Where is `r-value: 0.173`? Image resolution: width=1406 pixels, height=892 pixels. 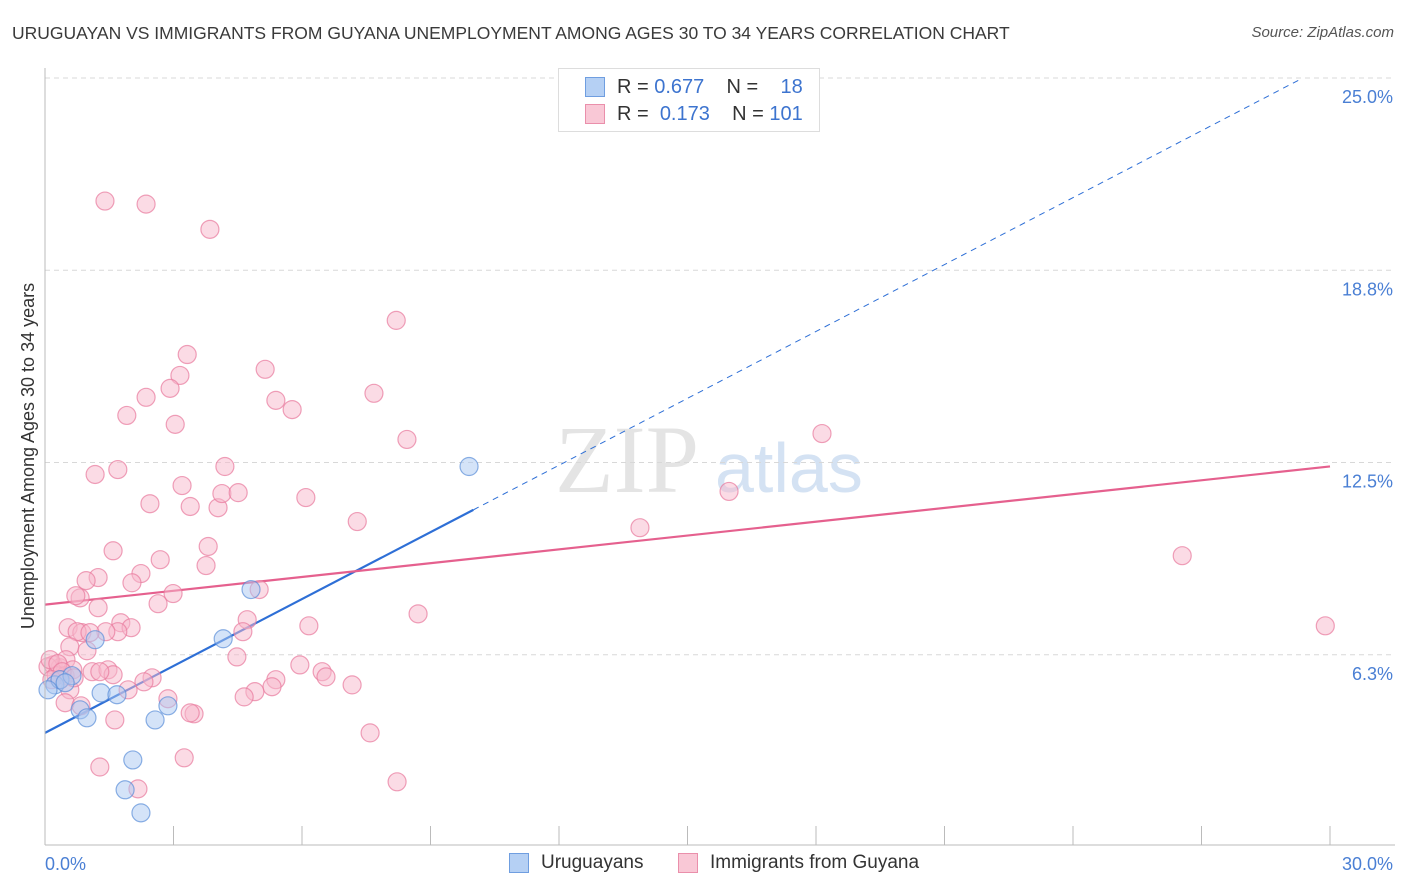 r-value: 0.173 is located at coordinates (684, 113).